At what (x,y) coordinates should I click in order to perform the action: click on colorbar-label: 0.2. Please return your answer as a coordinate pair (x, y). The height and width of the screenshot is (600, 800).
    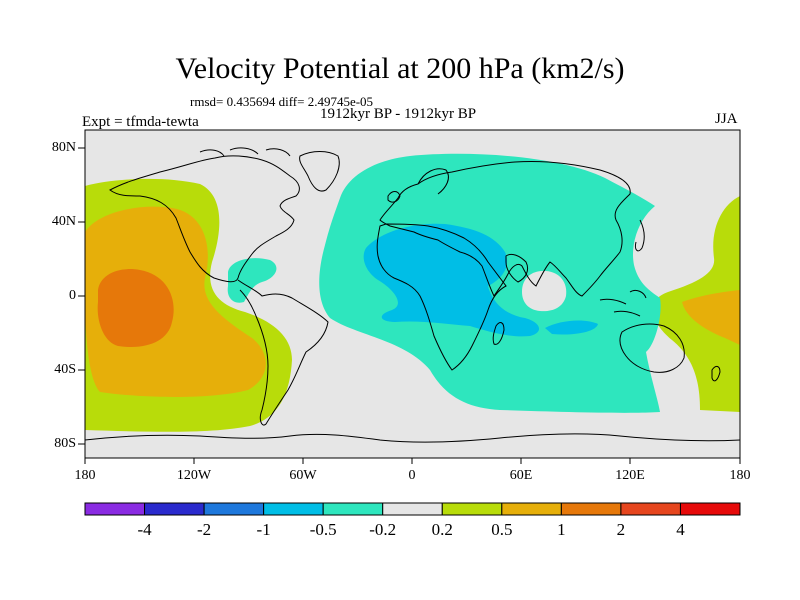
    Looking at the image, I should click on (442, 529).